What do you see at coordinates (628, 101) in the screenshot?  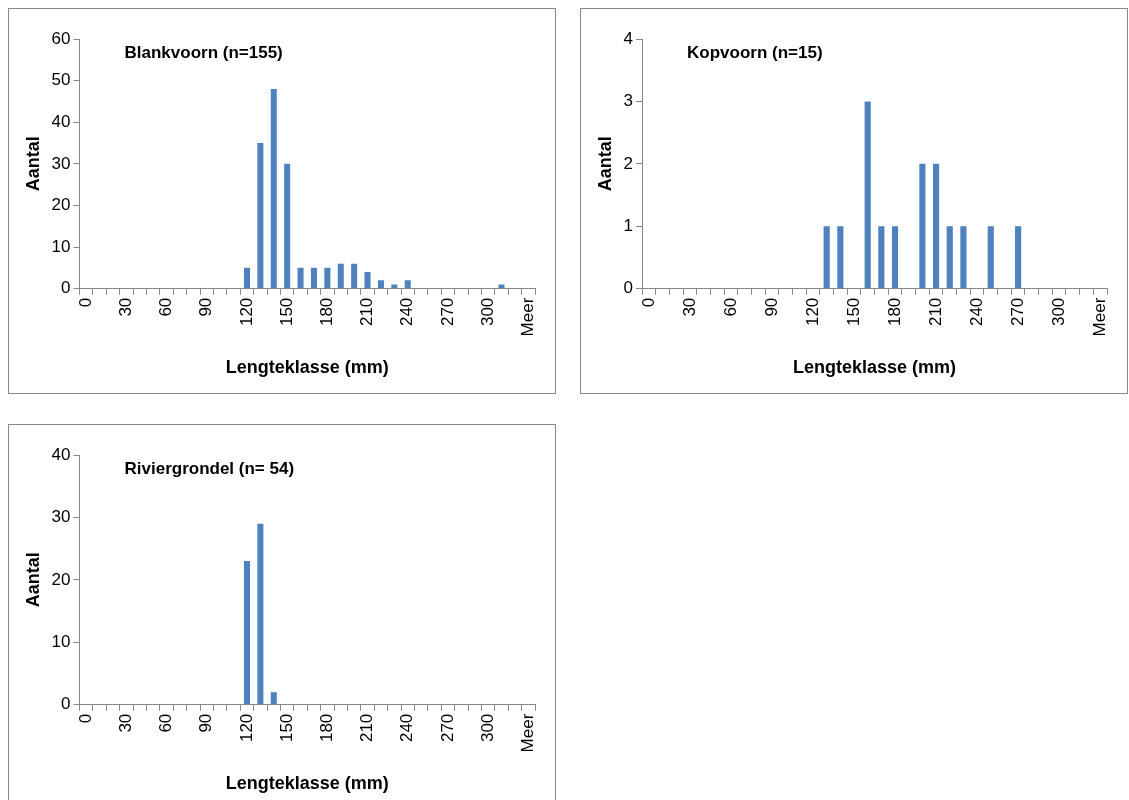 I see `y-tick-label: 3` at bounding box center [628, 101].